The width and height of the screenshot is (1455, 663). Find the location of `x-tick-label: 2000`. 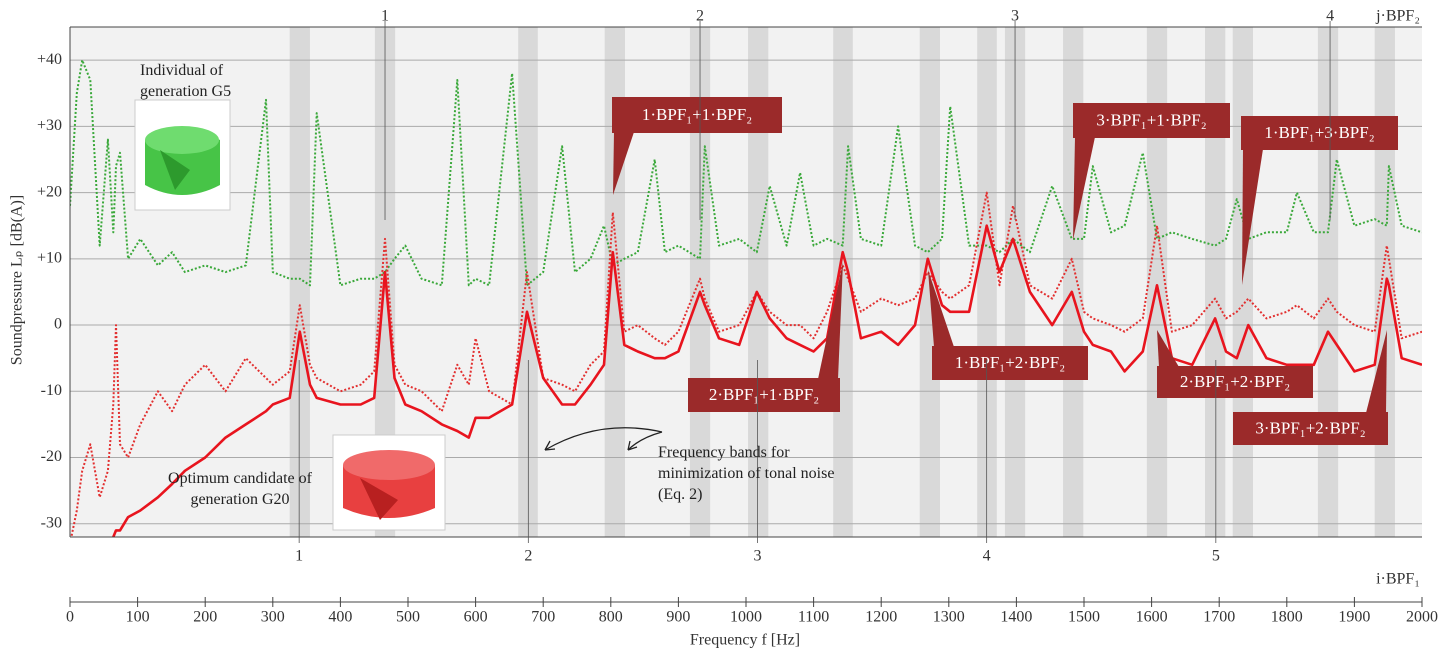

x-tick-label: 2000 is located at coordinates (1422, 617).